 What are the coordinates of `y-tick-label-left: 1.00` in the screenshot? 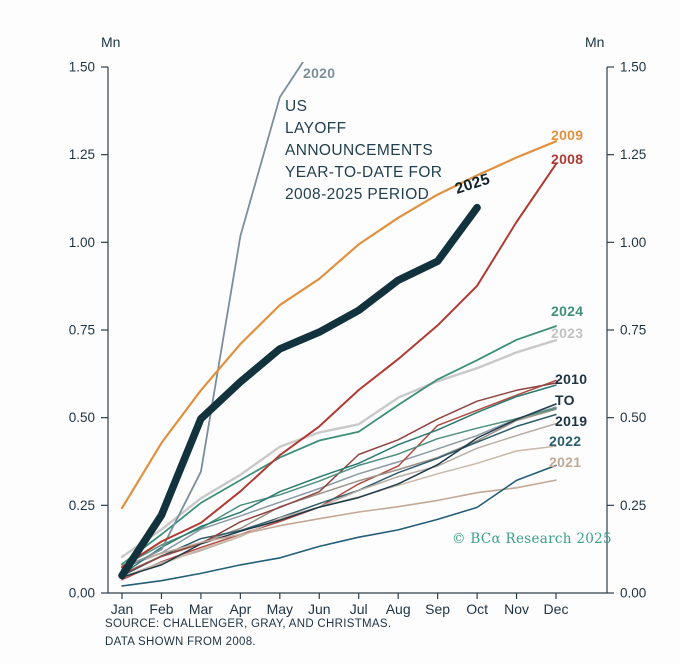 It's located at (82, 242).